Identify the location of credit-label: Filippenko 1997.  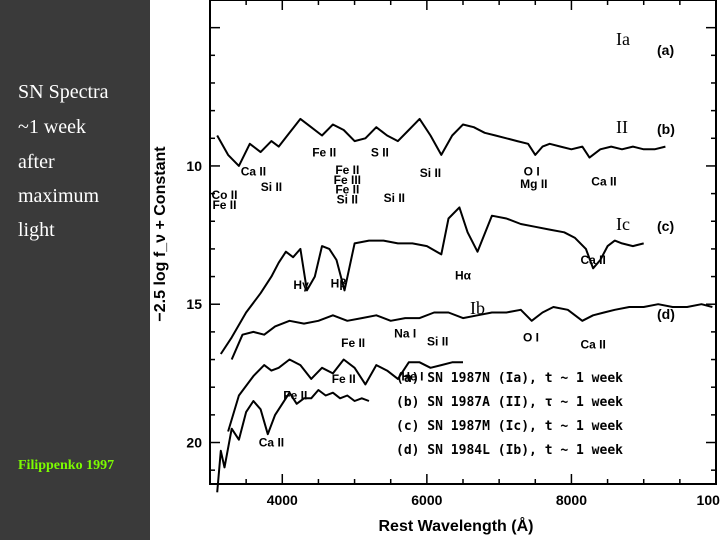
(66, 465).